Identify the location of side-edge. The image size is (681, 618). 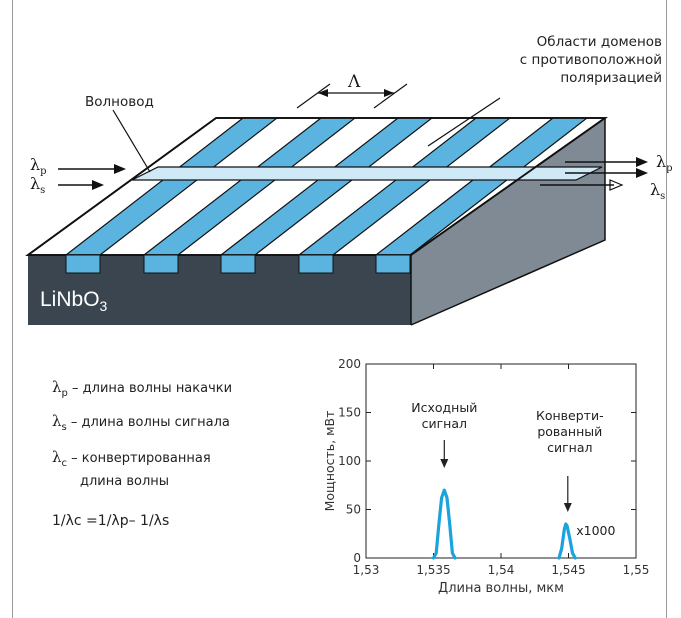
(508, 222).